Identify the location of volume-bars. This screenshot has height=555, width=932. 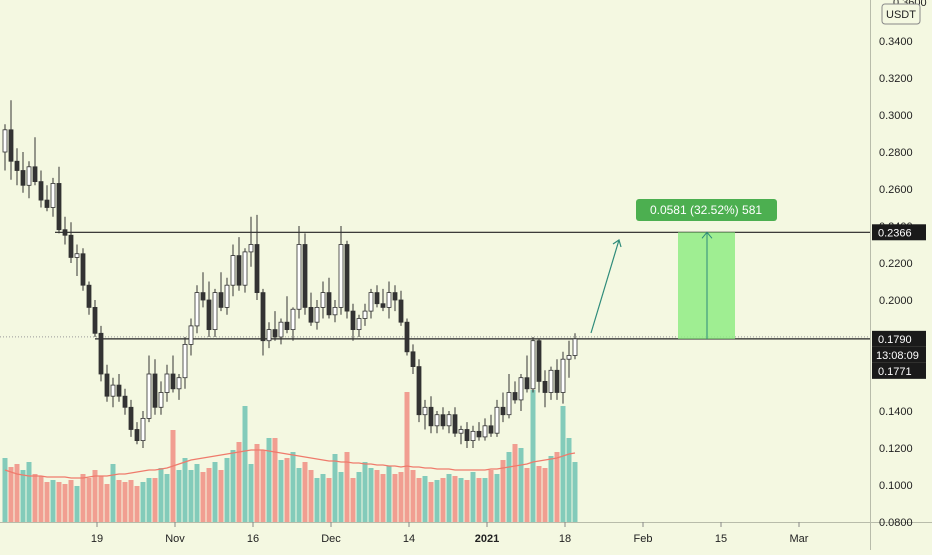
(290, 456).